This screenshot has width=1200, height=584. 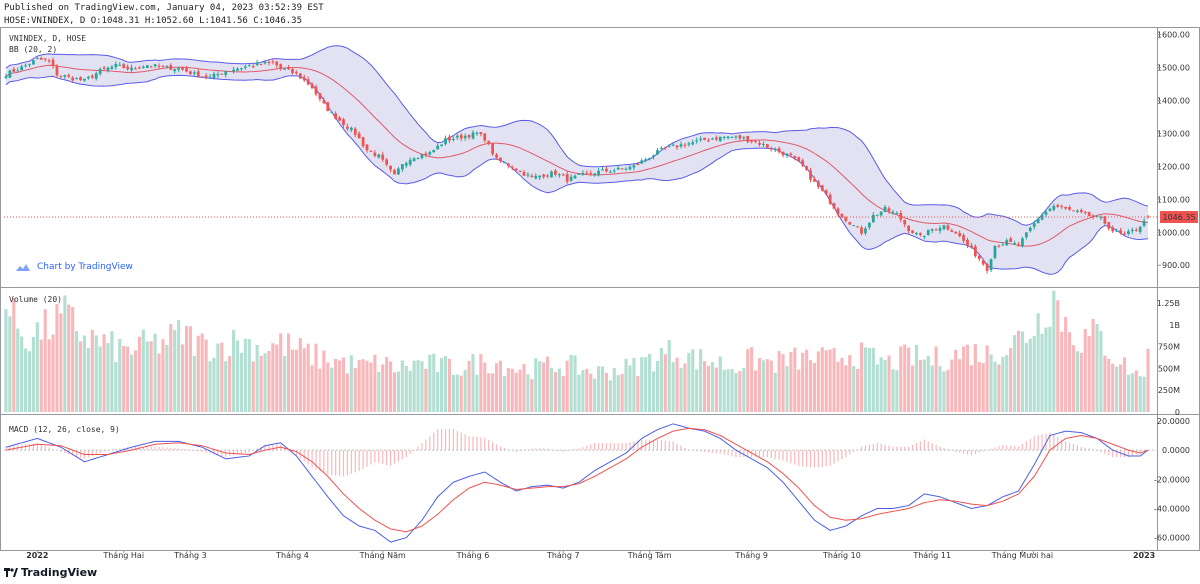 What do you see at coordinates (50, 572) in the screenshot?
I see `tradingview-logo: TradingView` at bounding box center [50, 572].